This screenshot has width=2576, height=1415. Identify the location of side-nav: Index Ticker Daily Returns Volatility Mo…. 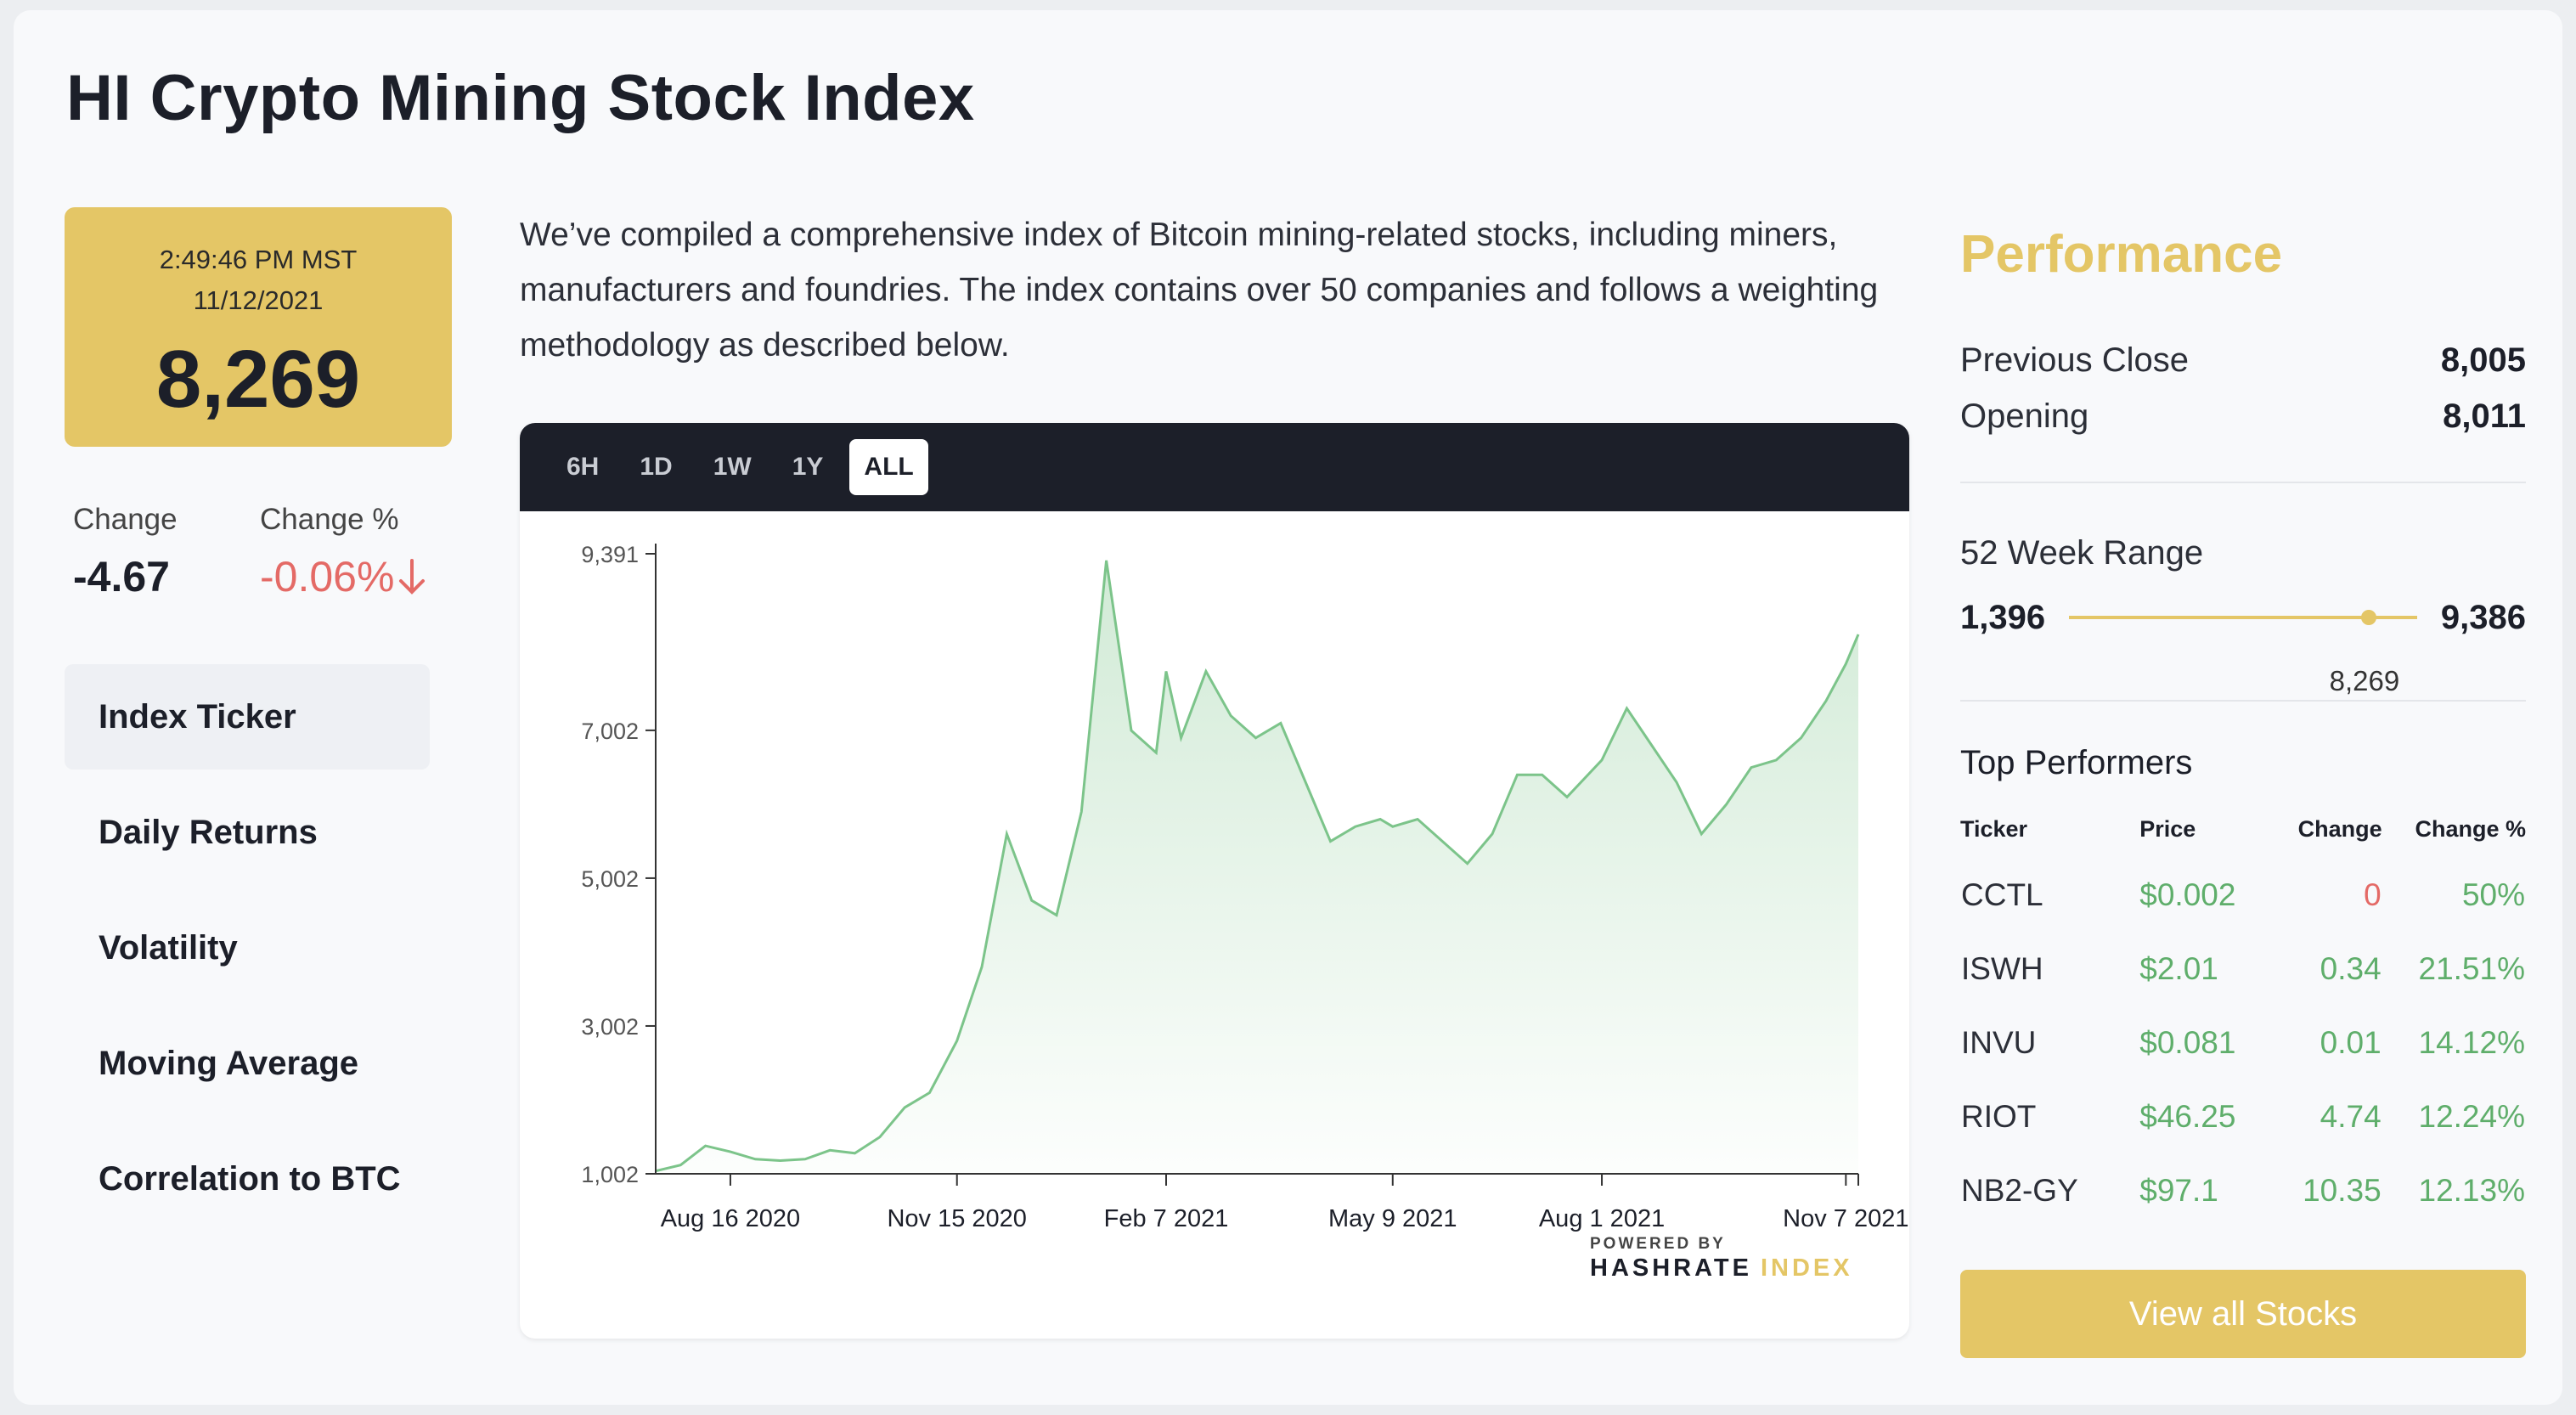
(247, 953).